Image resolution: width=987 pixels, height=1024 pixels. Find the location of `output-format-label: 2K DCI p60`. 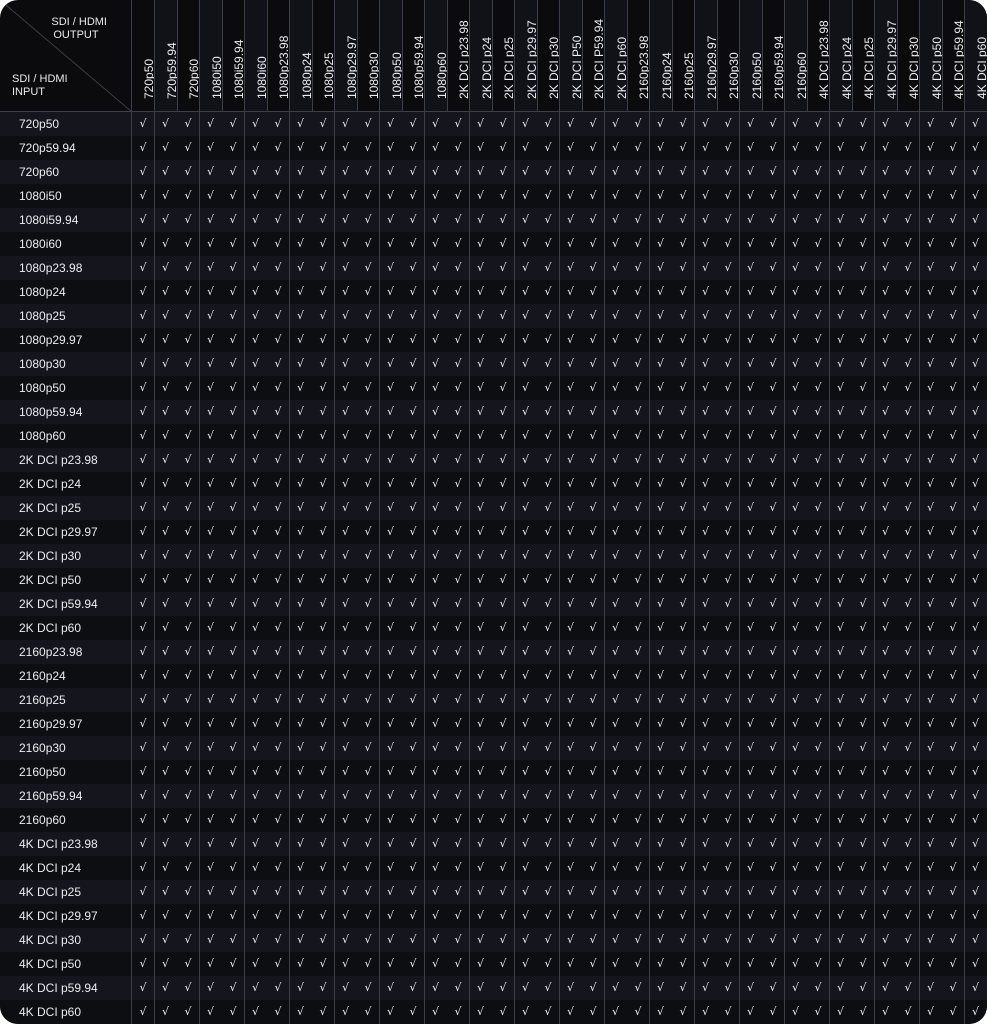

output-format-label: 2K DCI p60 is located at coordinates (621, 67).